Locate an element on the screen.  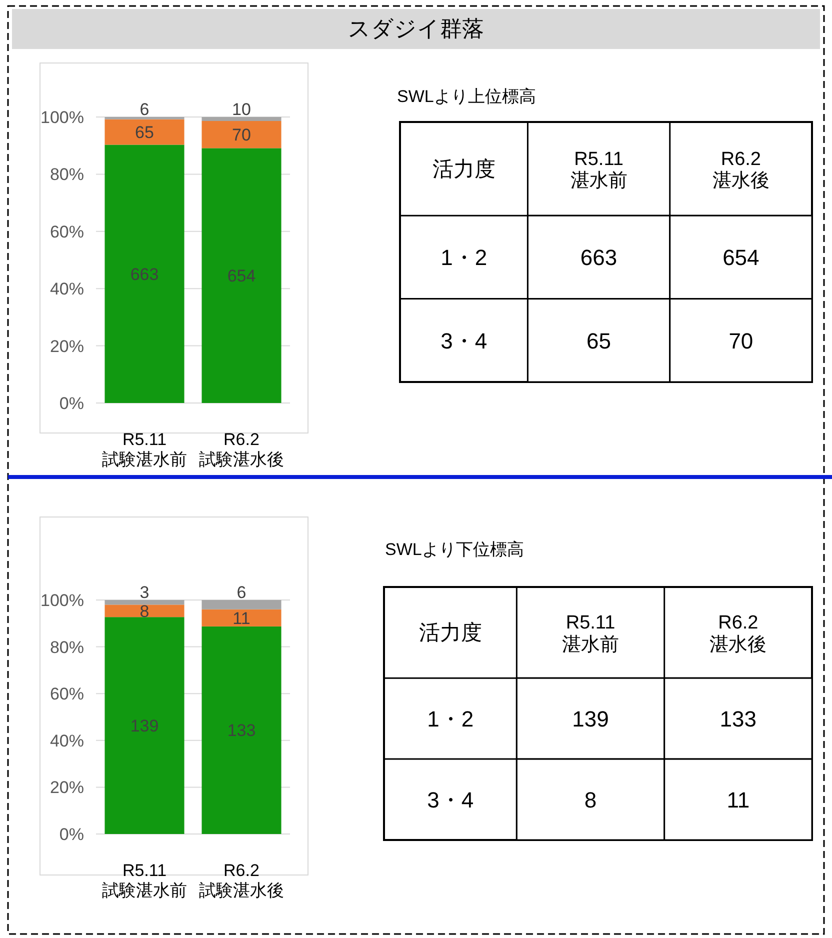
data-label: 654 is located at coordinates (741, 257).